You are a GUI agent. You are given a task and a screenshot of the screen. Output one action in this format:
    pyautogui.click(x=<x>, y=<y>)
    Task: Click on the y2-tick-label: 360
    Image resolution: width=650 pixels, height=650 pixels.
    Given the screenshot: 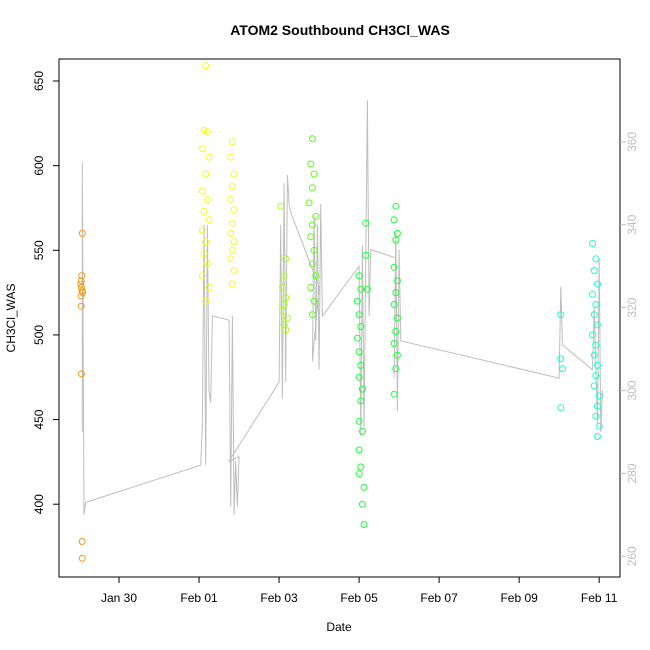 What is the action you would take?
    pyautogui.click(x=632, y=142)
    